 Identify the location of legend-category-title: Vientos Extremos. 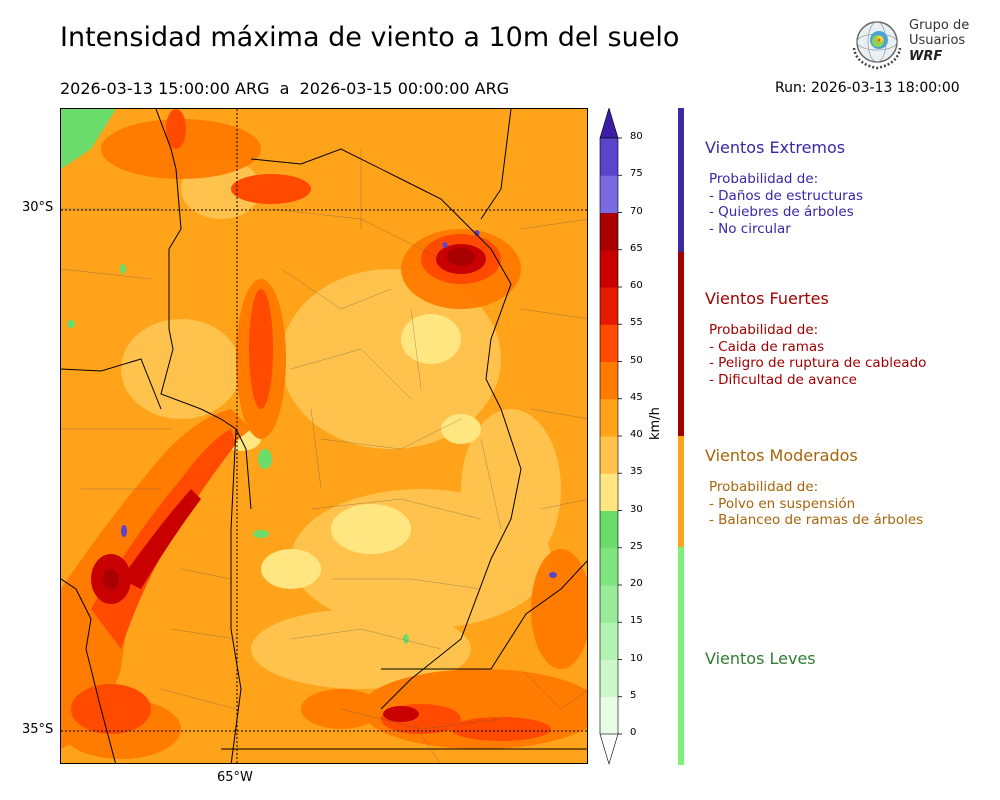
(775, 147).